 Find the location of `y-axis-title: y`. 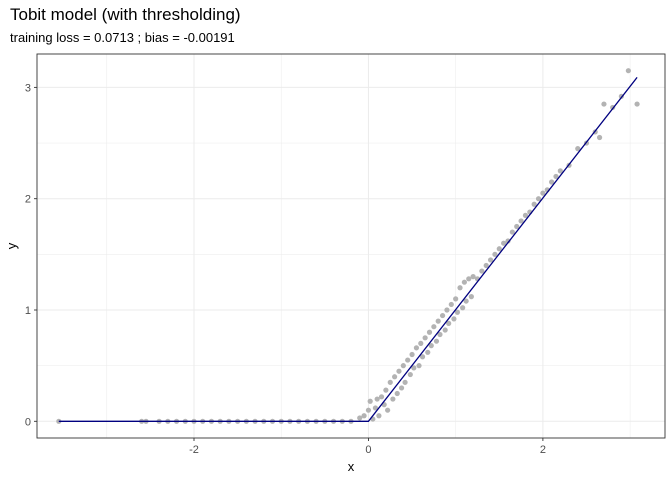

y-axis-title: y is located at coordinates (11, 245).